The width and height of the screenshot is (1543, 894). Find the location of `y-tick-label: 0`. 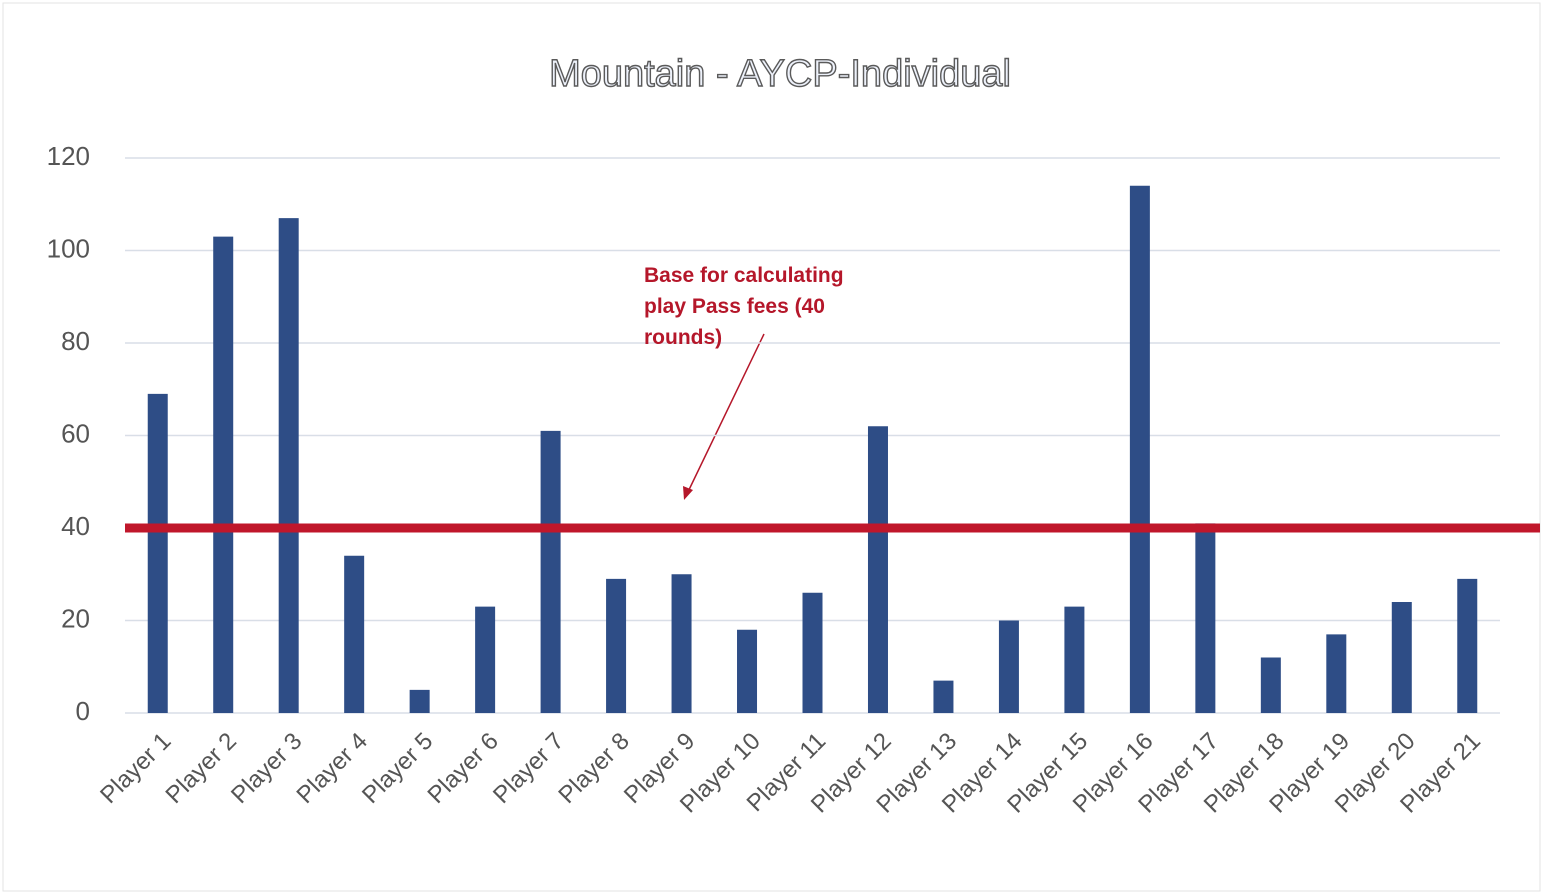

y-tick-label: 0 is located at coordinates (83, 711).